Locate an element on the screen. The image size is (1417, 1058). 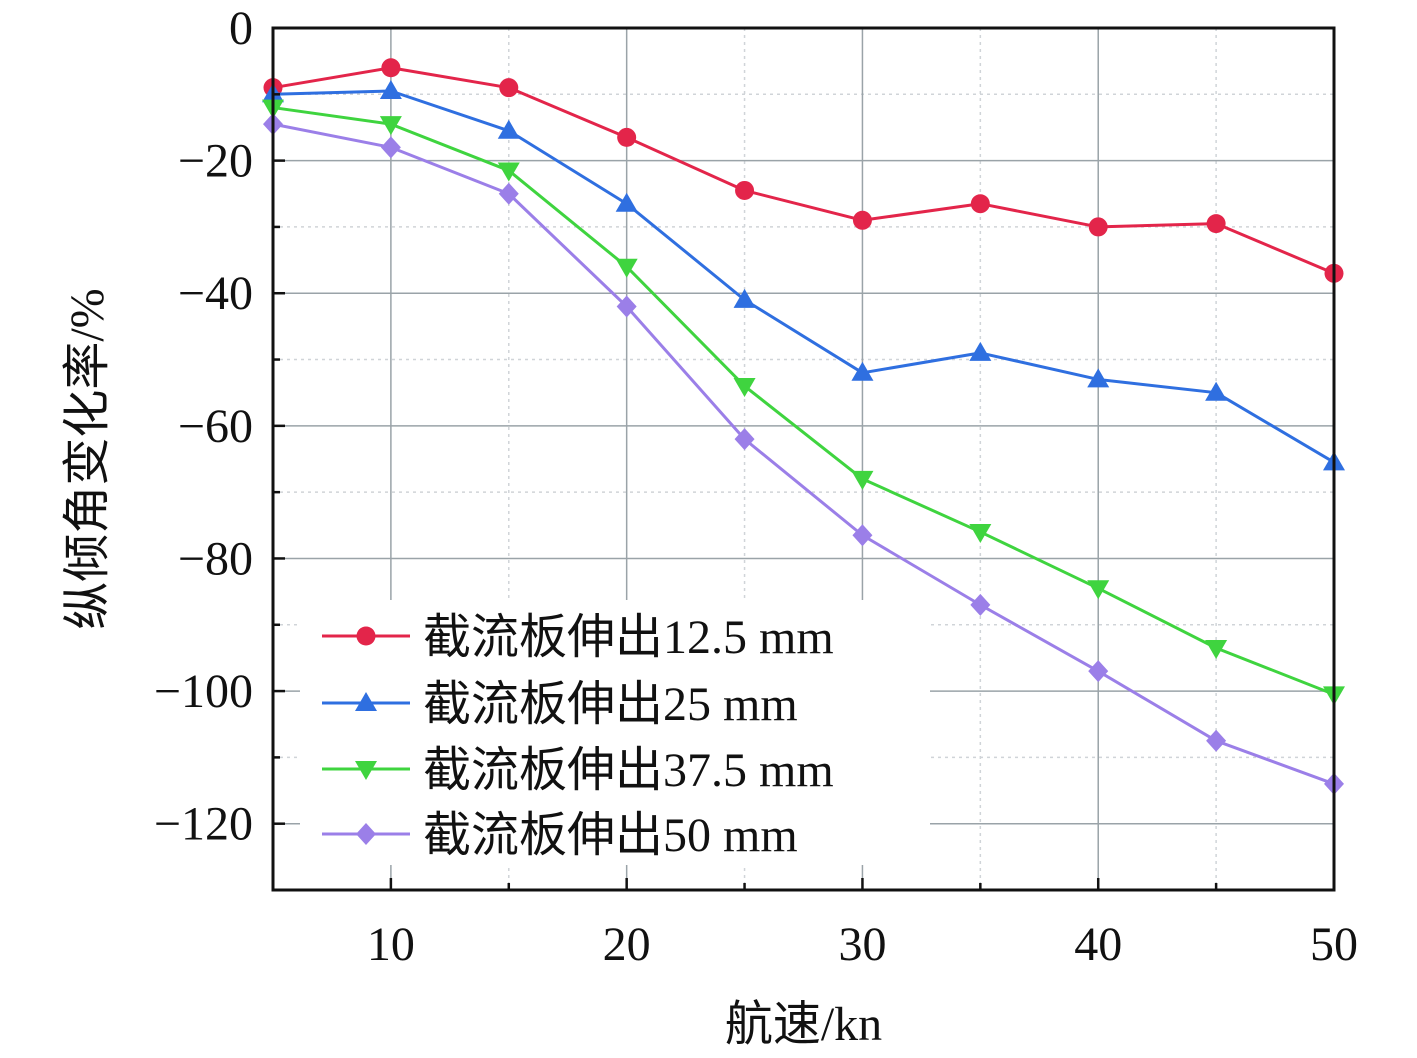
x-tick-label: 30 is located at coordinates (862, 944).